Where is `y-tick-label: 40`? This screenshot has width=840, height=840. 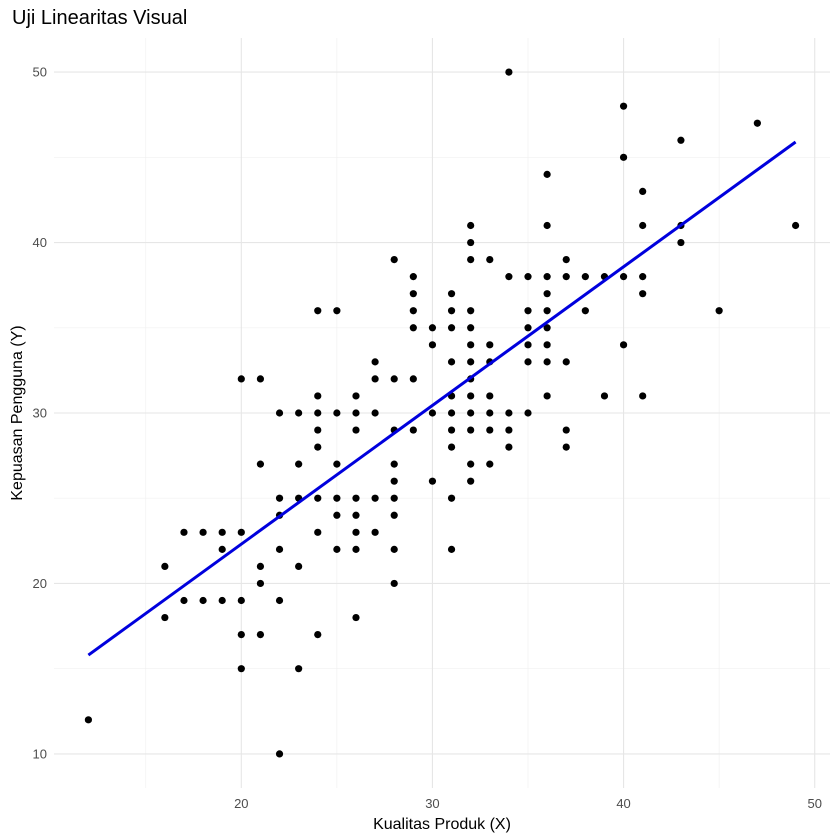 y-tick-label: 40 is located at coordinates (40, 242).